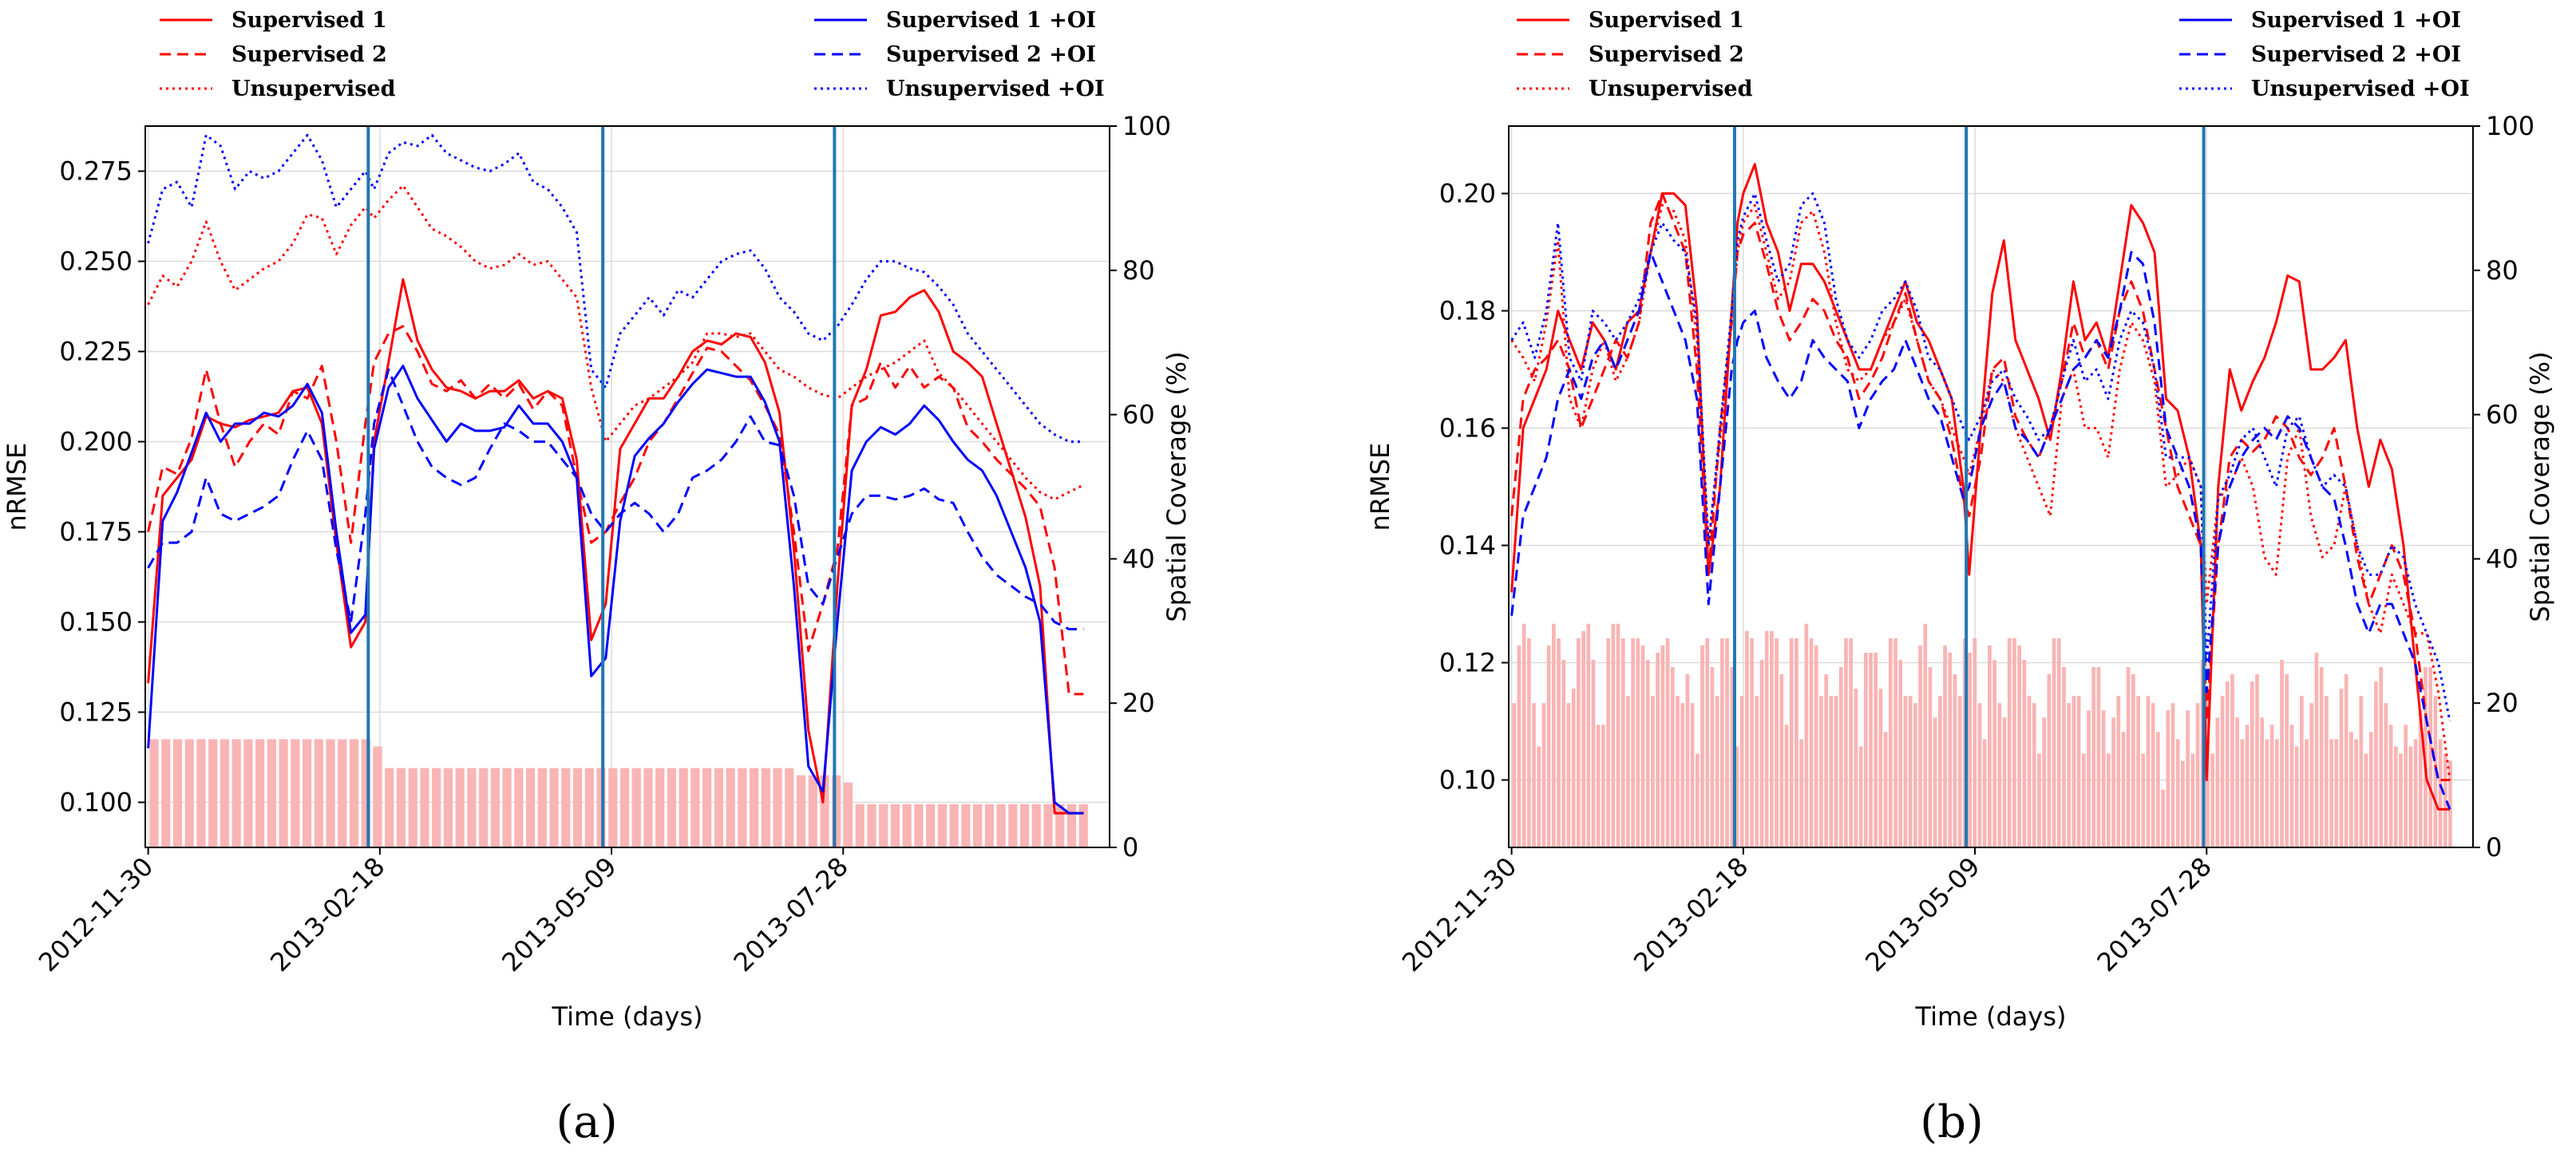 This screenshot has height=1161, width=2576. Describe the element at coordinates (2154, 914) in the screenshot. I see `panel-b-xtick-label: 2013-07-28` at that location.